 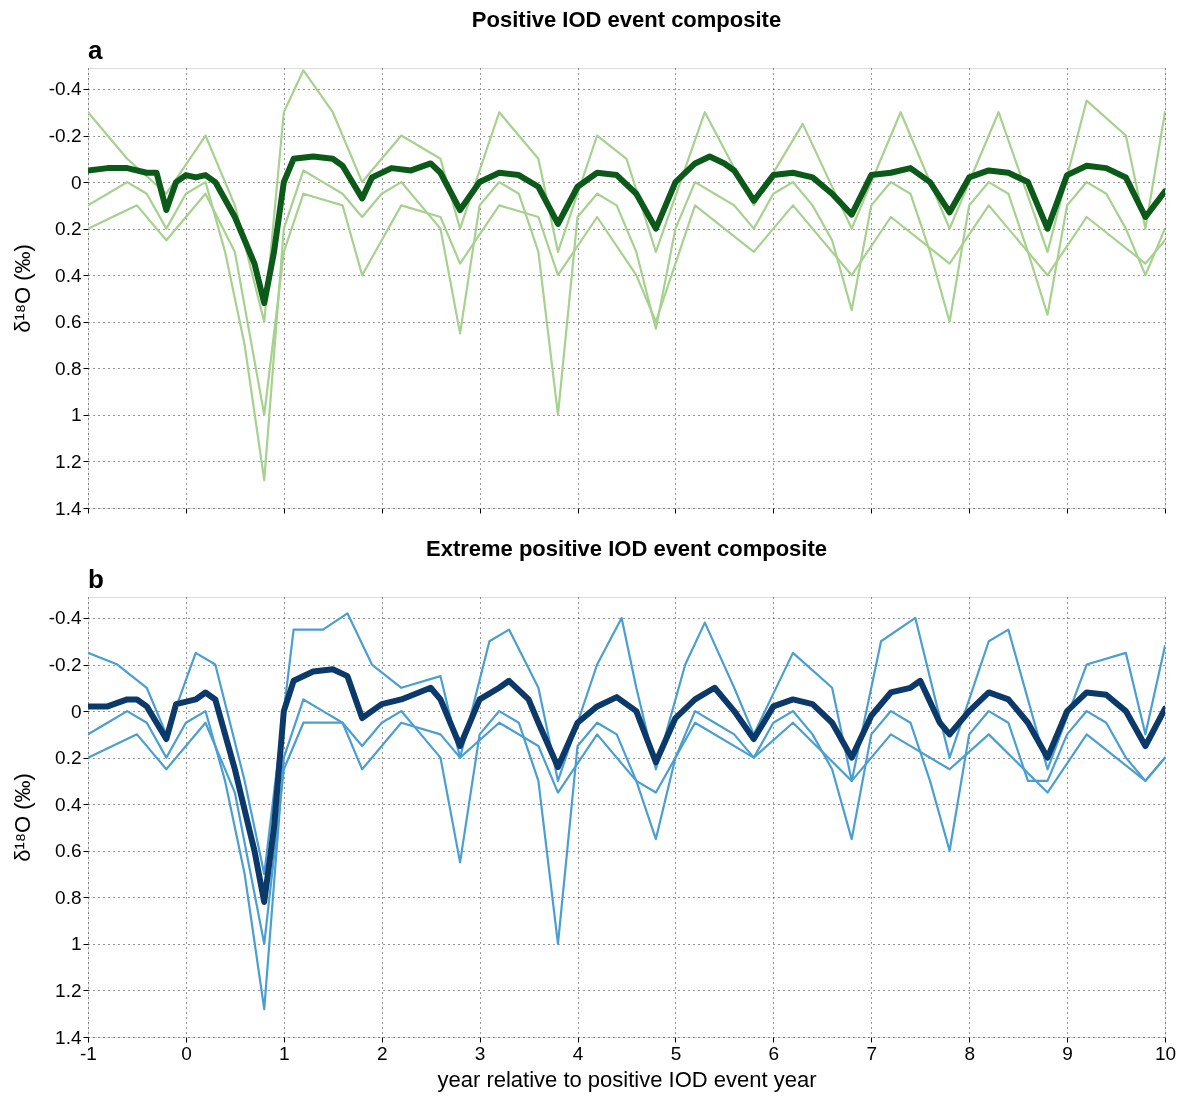 What do you see at coordinates (578, 1053) in the screenshot?
I see `x-tick-label: 4` at bounding box center [578, 1053].